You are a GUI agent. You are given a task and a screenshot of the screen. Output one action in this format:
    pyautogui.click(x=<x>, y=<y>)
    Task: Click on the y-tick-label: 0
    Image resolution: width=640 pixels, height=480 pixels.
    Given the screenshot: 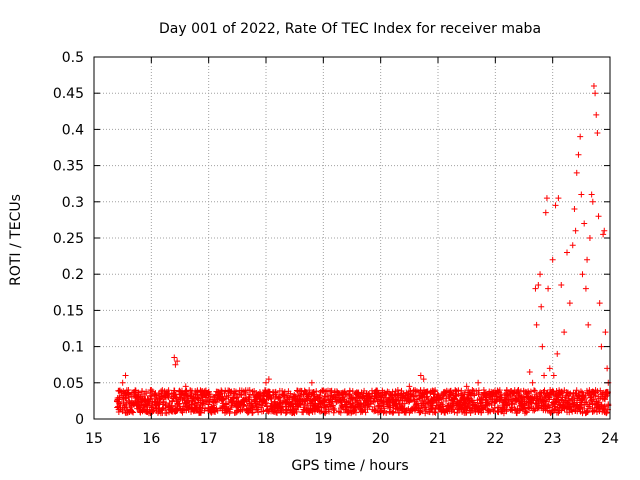 What is the action you would take?
    pyautogui.click(x=79, y=420)
    